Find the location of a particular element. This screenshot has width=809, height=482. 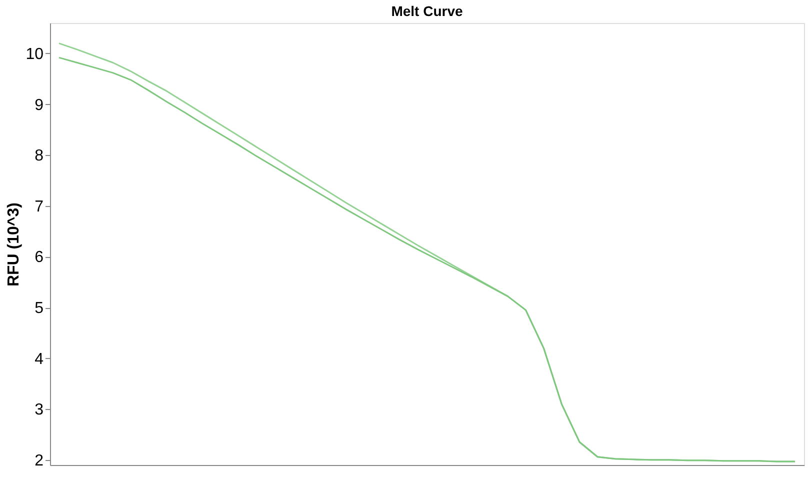

y-tick-label: 8 is located at coordinates (39, 156).